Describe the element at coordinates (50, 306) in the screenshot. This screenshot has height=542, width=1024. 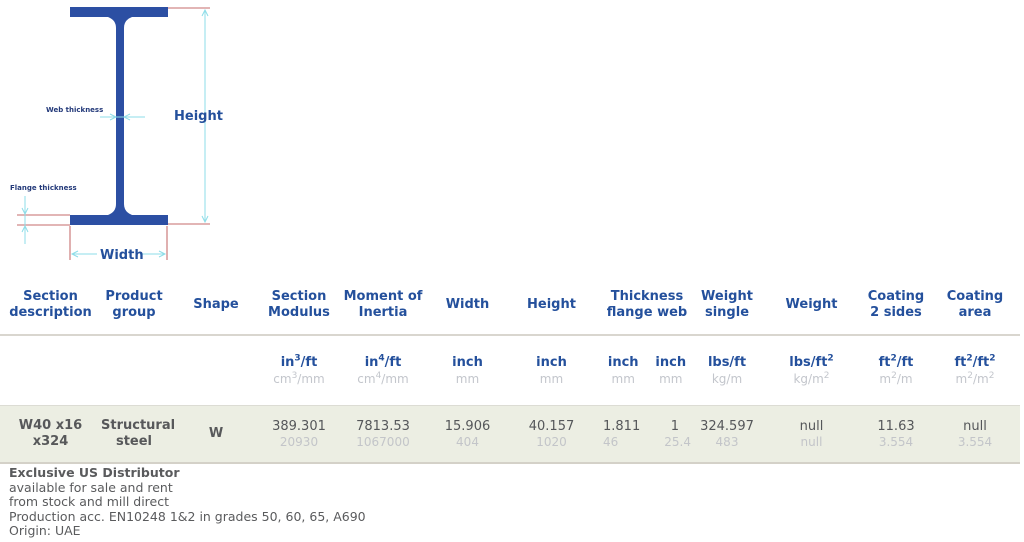
I see `header-section-description: Section description` at that location.